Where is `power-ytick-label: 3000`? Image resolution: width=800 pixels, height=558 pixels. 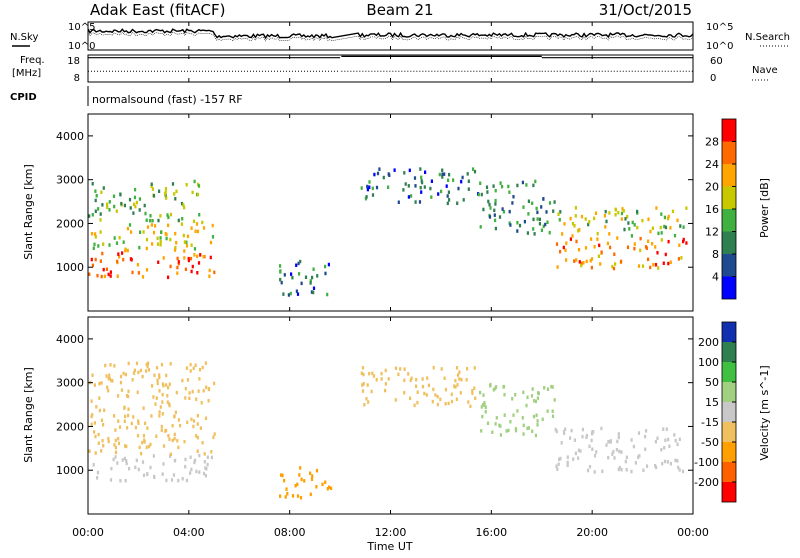
power-ytick-label: 3000 is located at coordinates (70, 180).